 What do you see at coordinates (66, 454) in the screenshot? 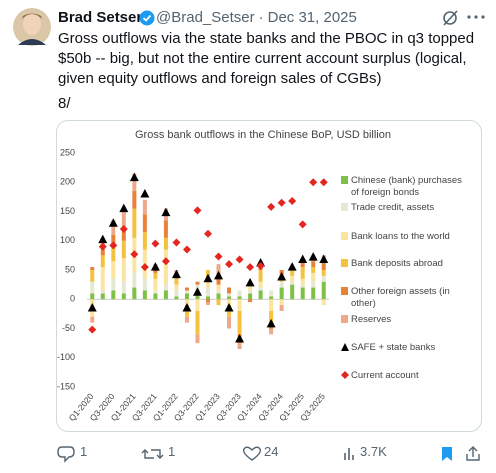
I see `reply-icon` at bounding box center [66, 454].